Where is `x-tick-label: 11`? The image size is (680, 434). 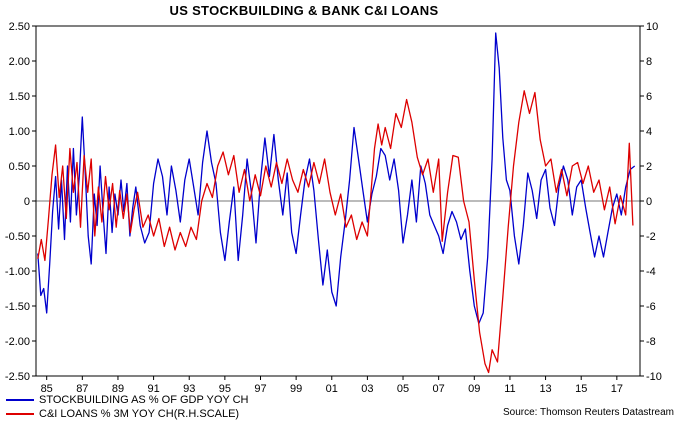 x-tick-label: 11 is located at coordinates (509, 389).